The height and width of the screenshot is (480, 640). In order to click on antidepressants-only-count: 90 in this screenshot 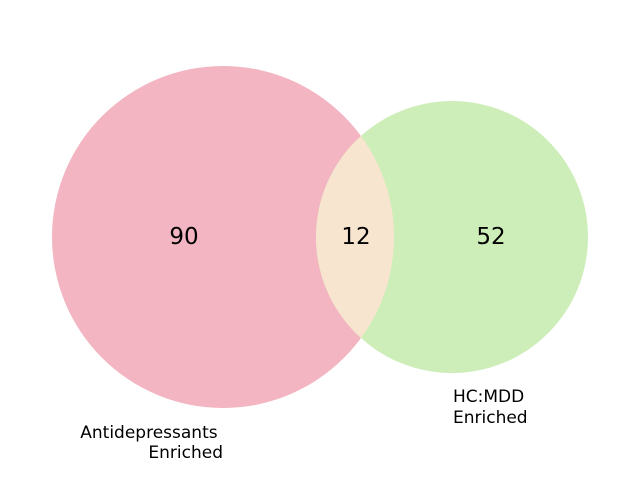, I will do `click(183, 237)`.